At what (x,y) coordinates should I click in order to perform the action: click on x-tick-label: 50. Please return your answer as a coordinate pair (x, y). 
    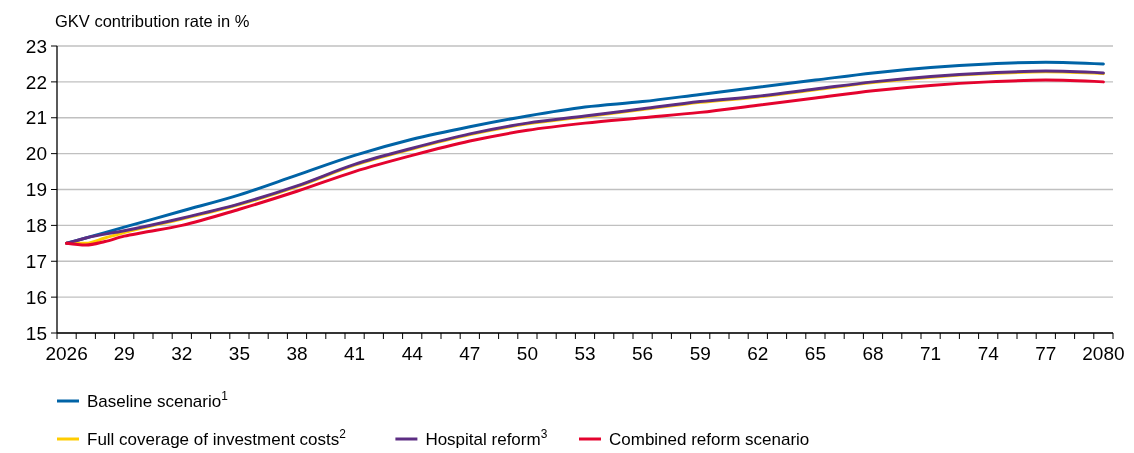
    Looking at the image, I should click on (527, 353).